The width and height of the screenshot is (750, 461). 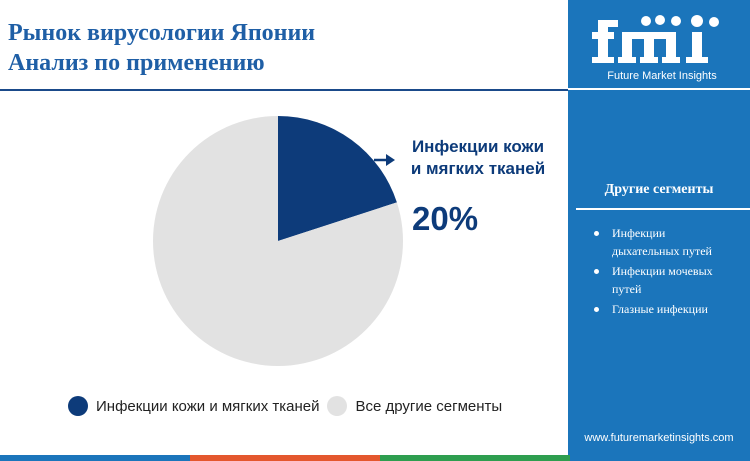 I want to click on logo-divider, so click(x=659, y=89).